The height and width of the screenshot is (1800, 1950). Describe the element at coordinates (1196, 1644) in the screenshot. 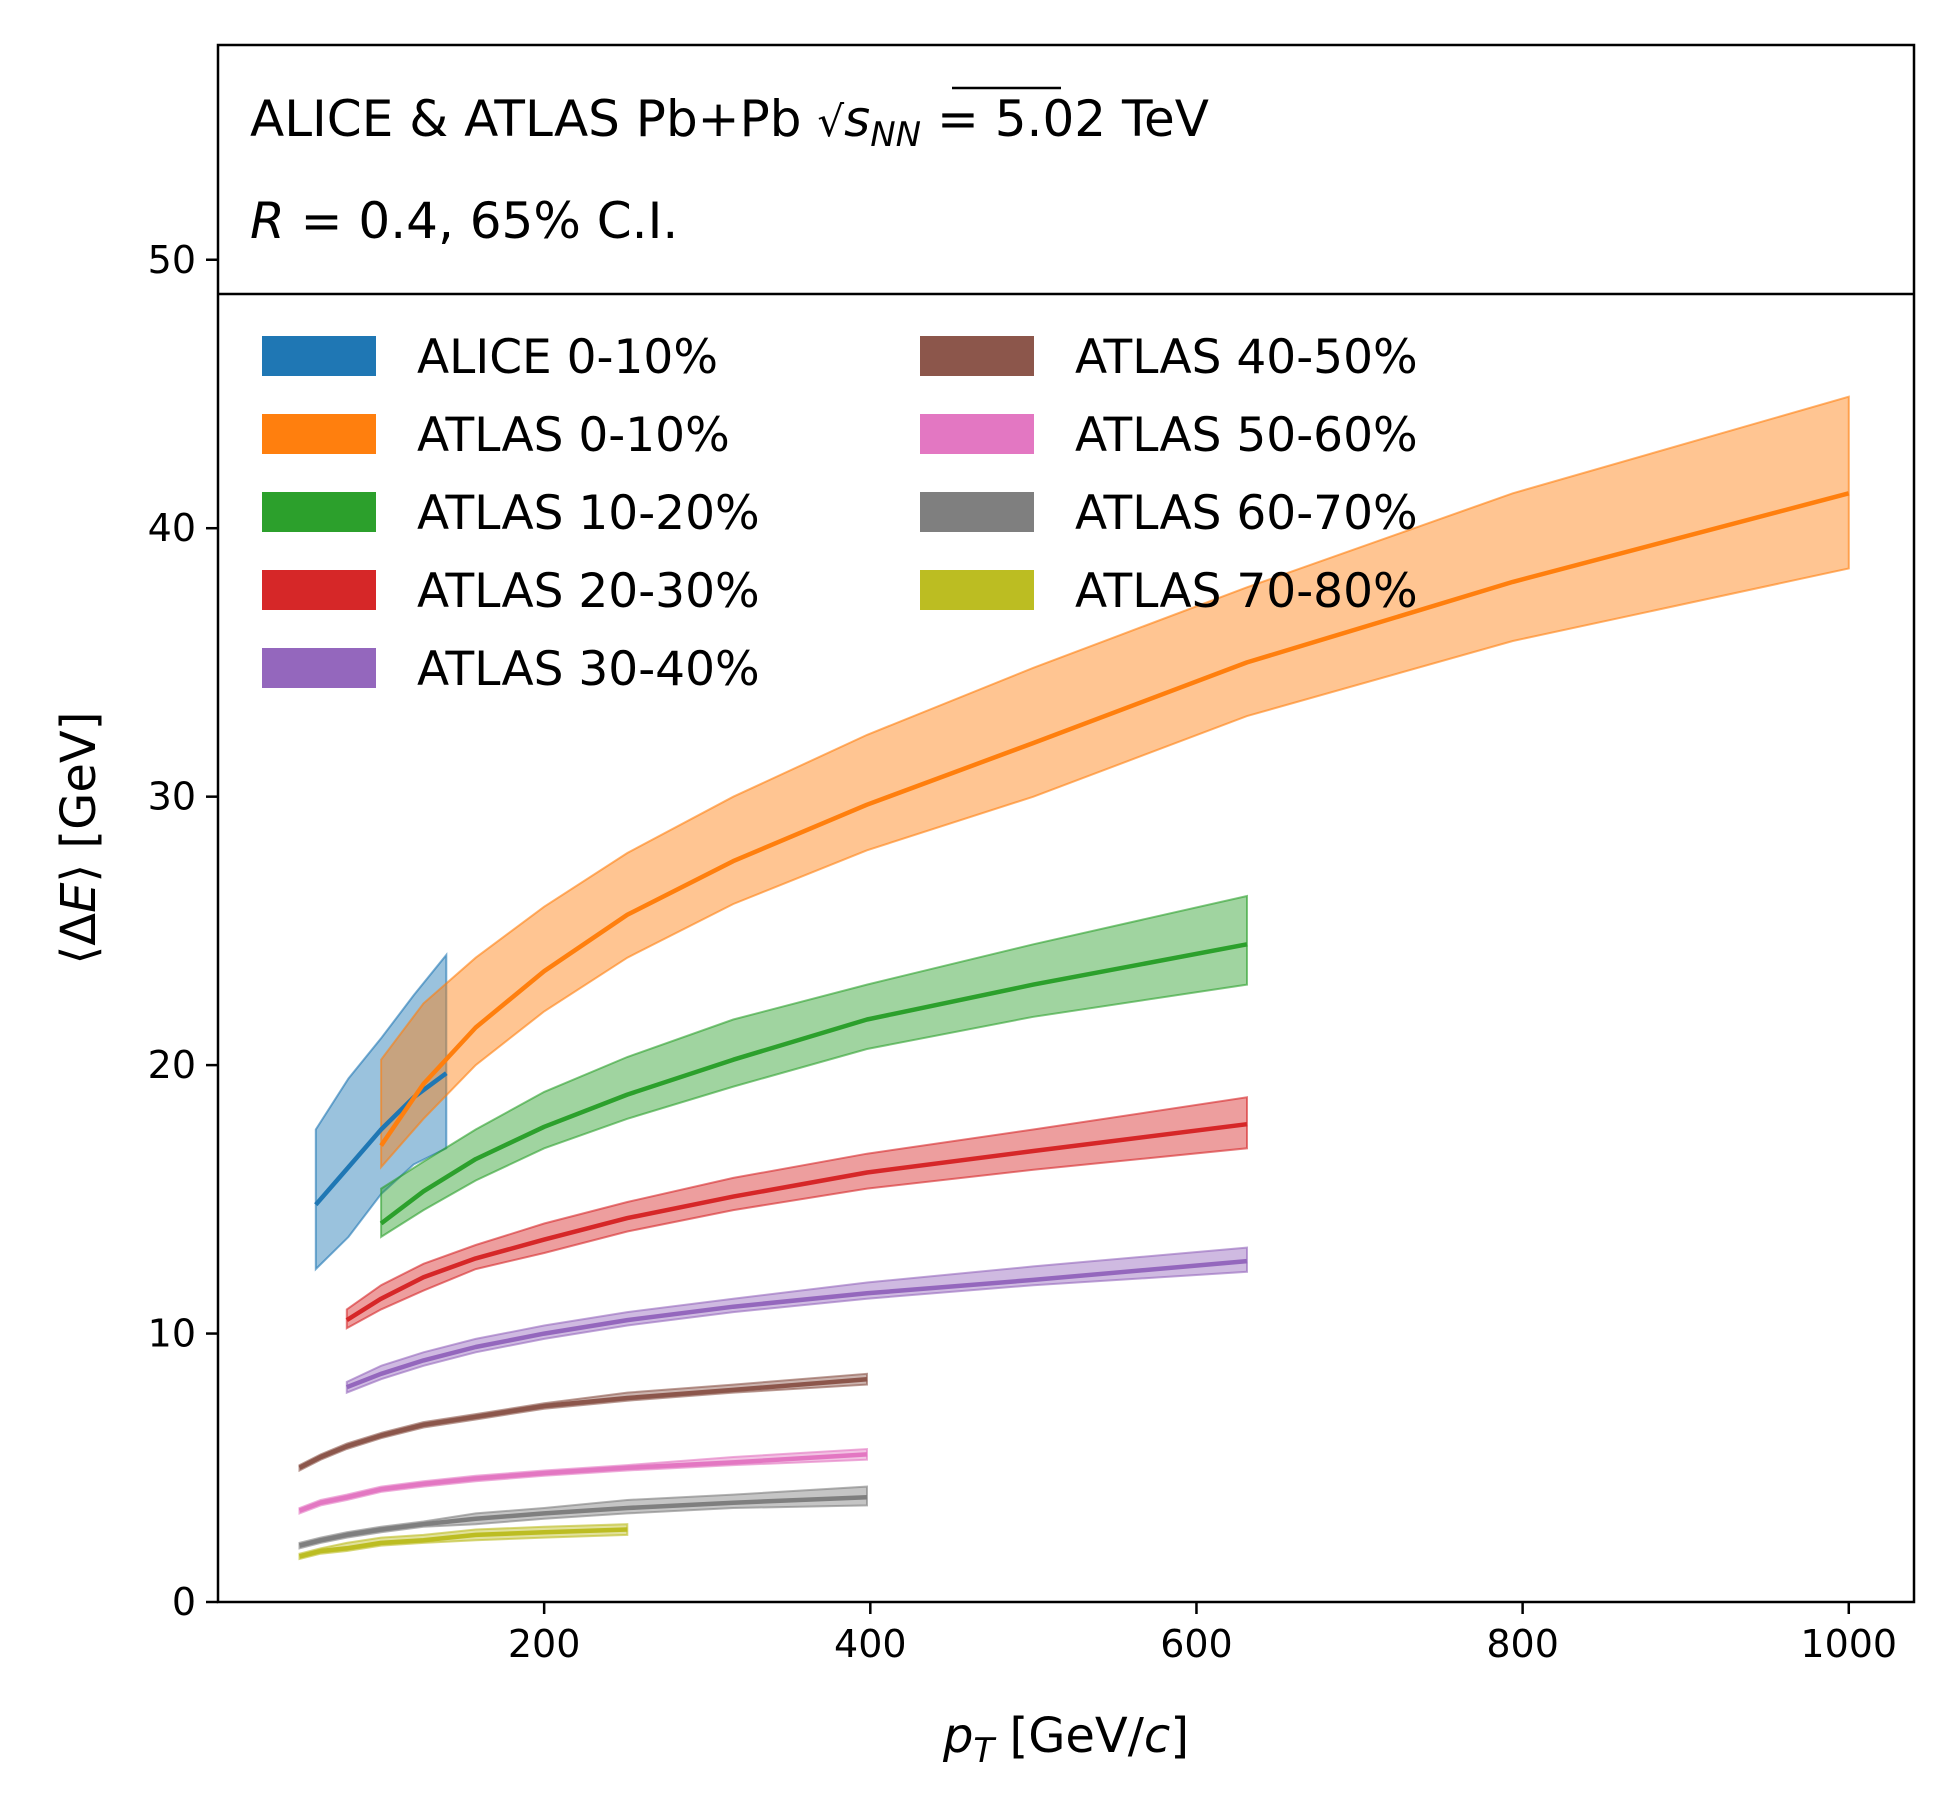

I see `x-tick-label: 600` at that location.